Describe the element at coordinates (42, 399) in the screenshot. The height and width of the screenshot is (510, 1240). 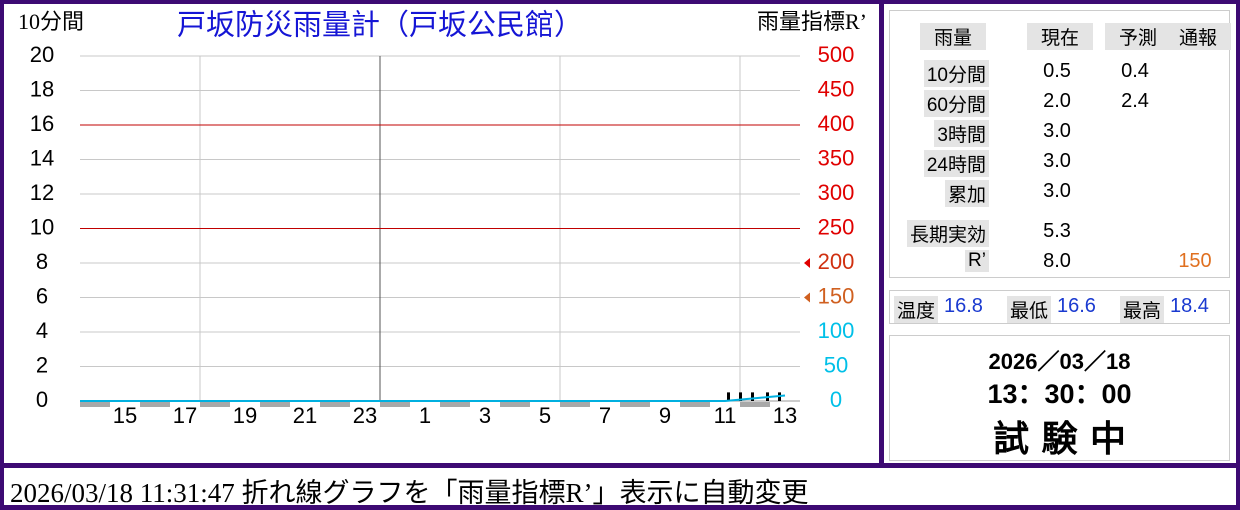
I see `y-tick-label: 0` at that location.